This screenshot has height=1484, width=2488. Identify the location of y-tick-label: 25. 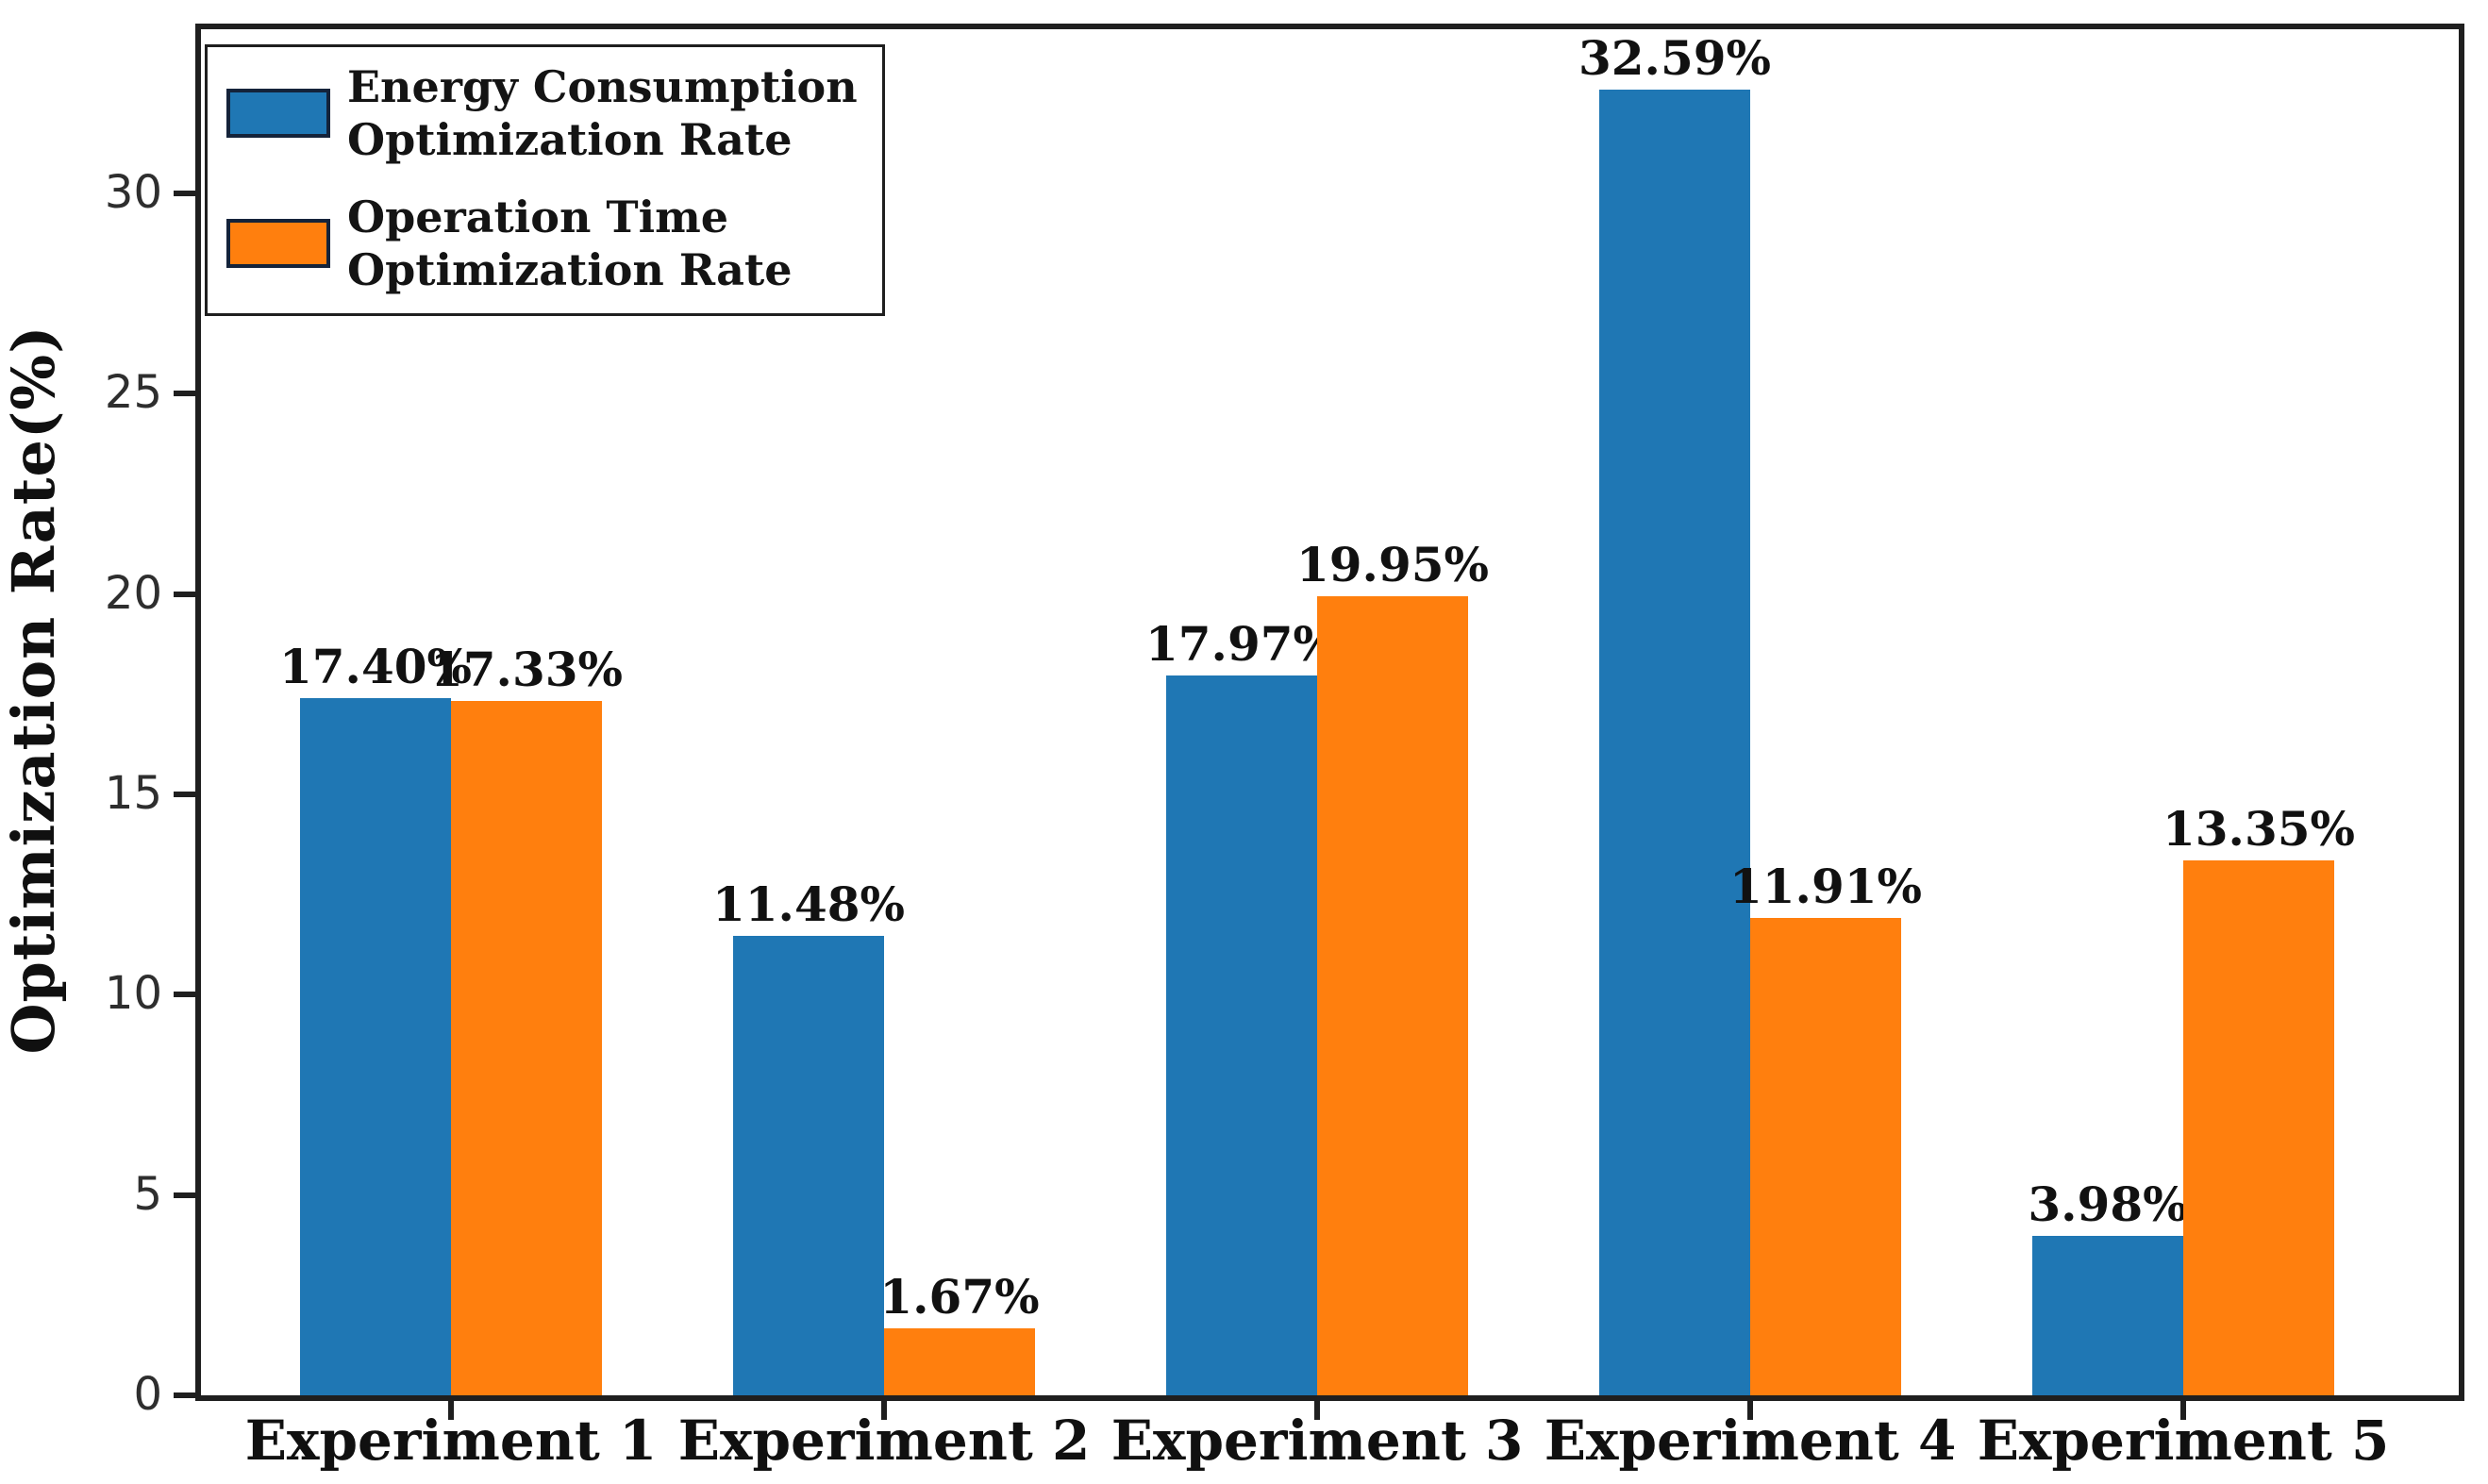
(133, 393).